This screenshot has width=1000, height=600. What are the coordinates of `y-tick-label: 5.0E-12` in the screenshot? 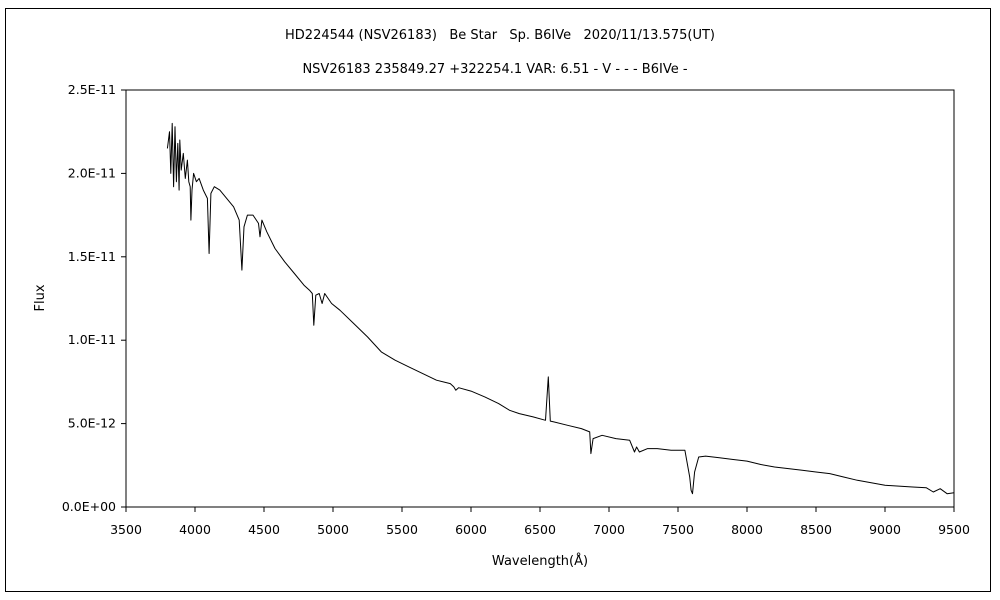 It's located at (92, 423).